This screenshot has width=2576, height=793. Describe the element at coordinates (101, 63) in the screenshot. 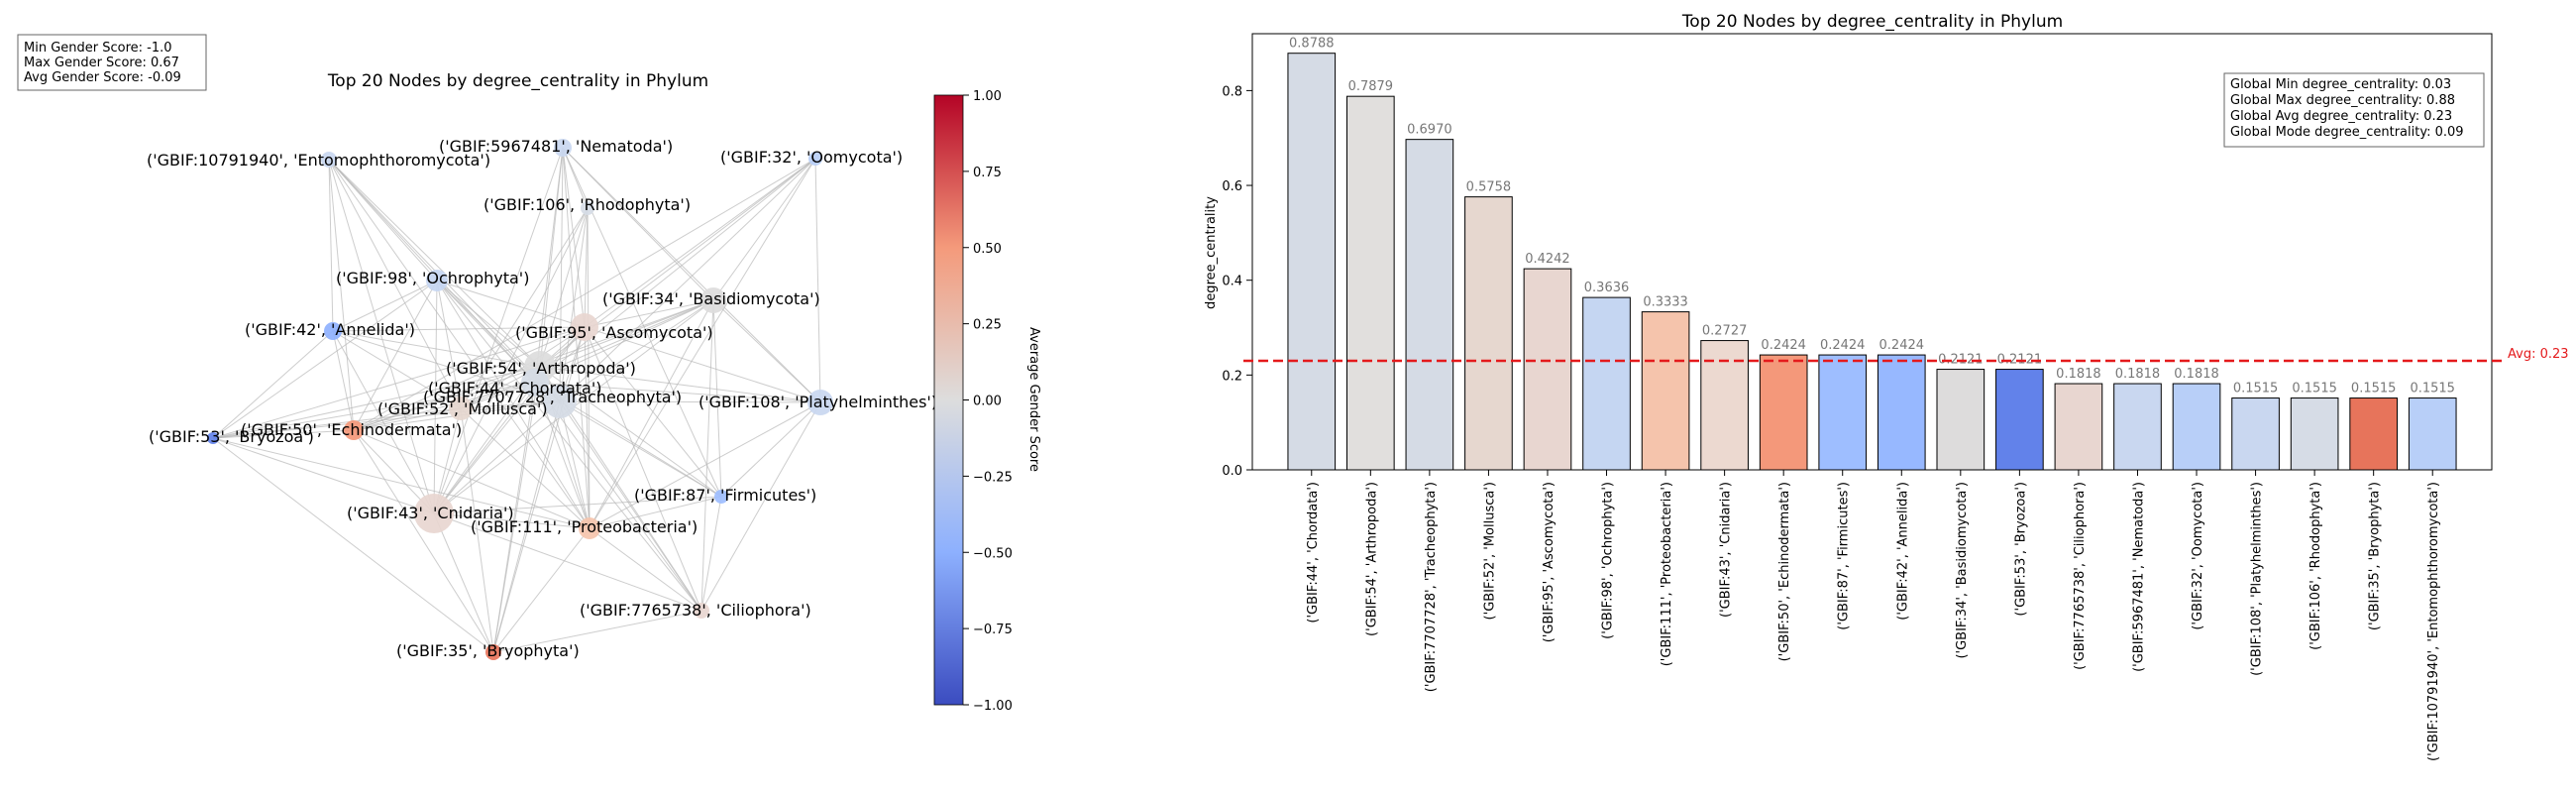

I see `network-stat-max: Max Gender Score: 0.67` at that location.